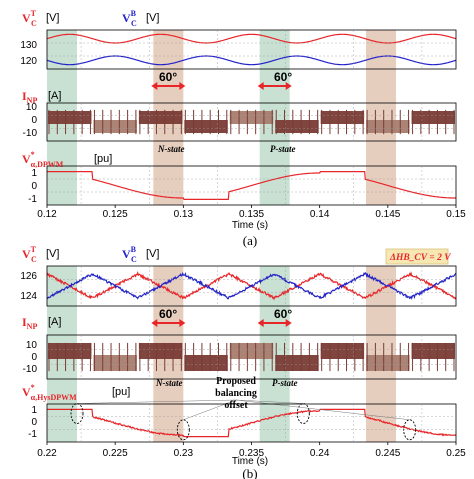  Describe the element at coordinates (152, 18) in the screenshot. I see `chart-a-vcb-unit: [V]` at that location.